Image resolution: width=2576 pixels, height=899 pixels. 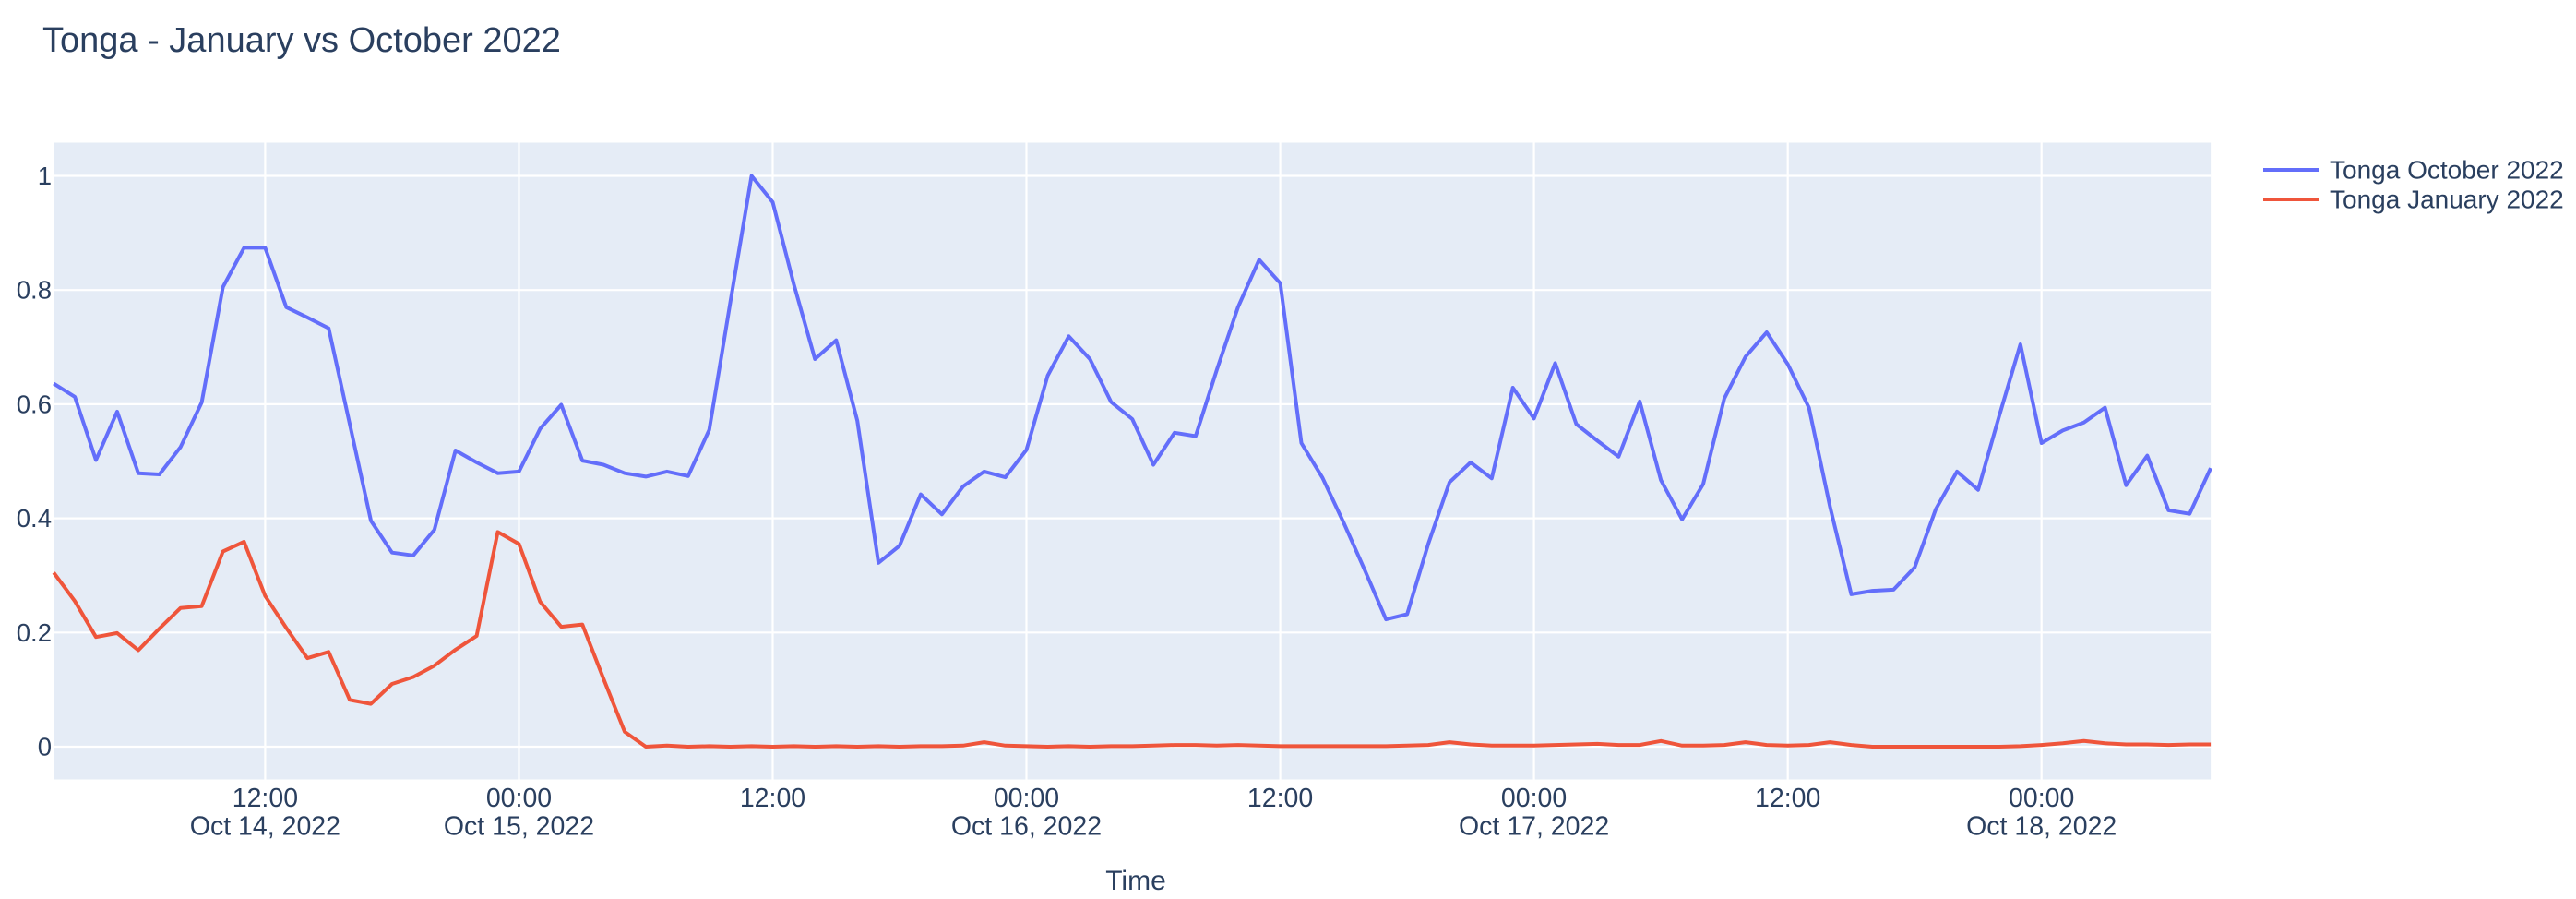 I want to click on svg-text: Tonga October 2022, so click(x=2447, y=170).